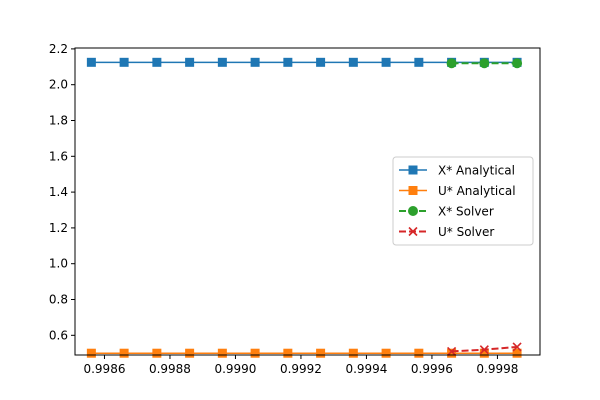  Describe the element at coordinates (432, 369) in the screenshot. I see `x-tick-label: 0.9996` at that location.